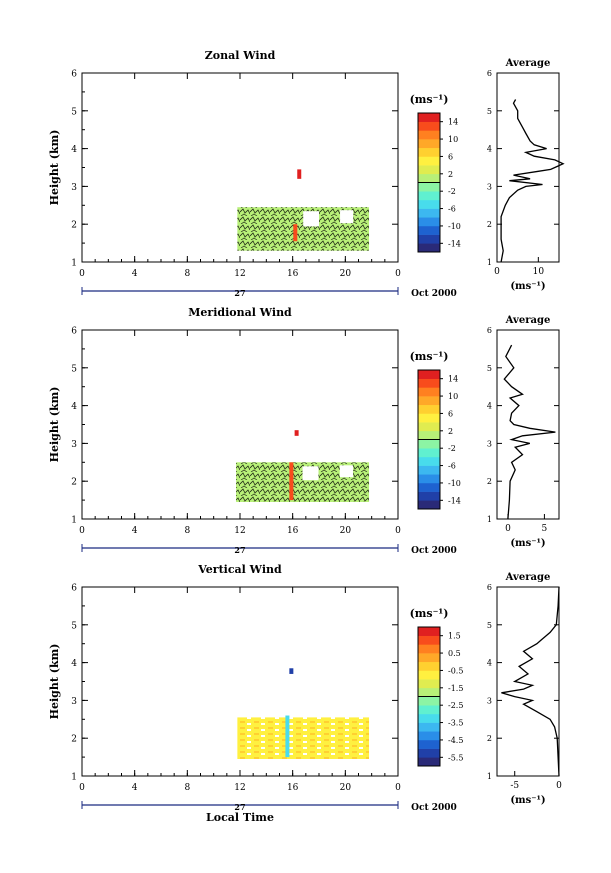 The width and height of the screenshot is (611, 873). Describe the element at coordinates (454, 500) in the screenshot. I see `colorbar-tick-label: -14` at that location.